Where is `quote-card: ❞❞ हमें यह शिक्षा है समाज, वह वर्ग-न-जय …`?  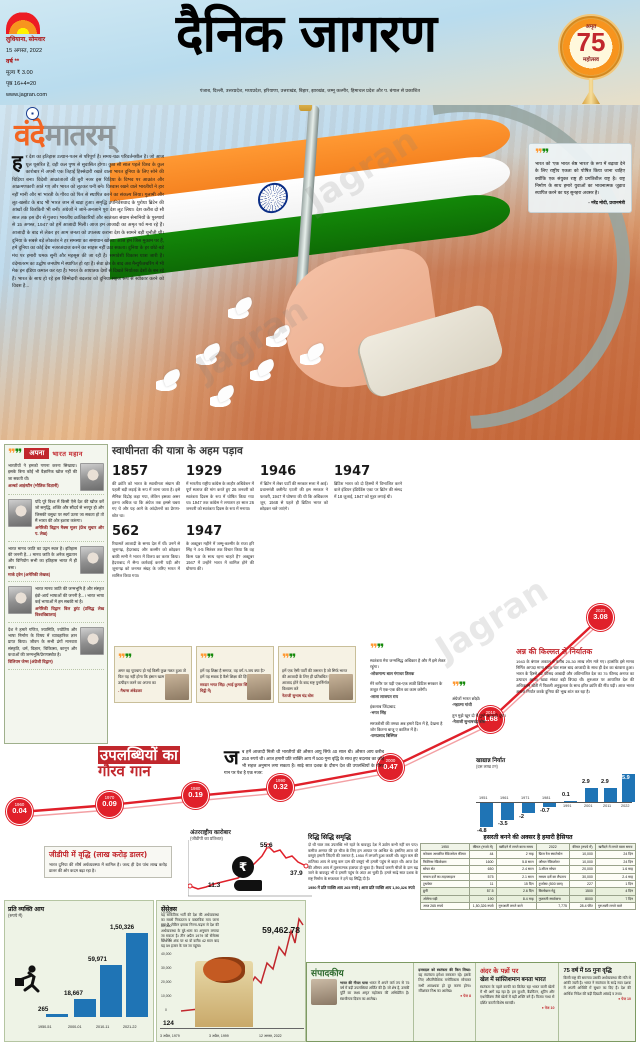 quote-card: ❞❞ हमें यह शिक्षा है समाज, वह वर्ग-न-जय … is located at coordinates (235, 675).